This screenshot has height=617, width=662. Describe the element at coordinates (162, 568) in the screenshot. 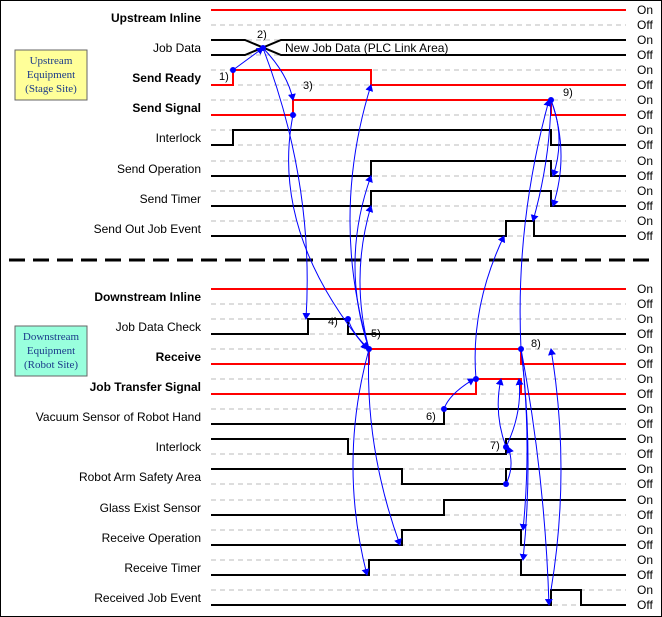

I see `signal-label: Receive Timer` at that location.